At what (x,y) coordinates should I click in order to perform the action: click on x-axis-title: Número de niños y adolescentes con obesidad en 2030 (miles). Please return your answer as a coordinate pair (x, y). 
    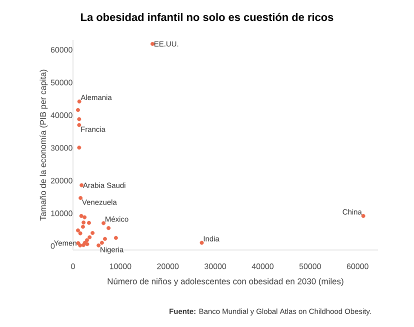
    Looking at the image, I should click on (226, 282).